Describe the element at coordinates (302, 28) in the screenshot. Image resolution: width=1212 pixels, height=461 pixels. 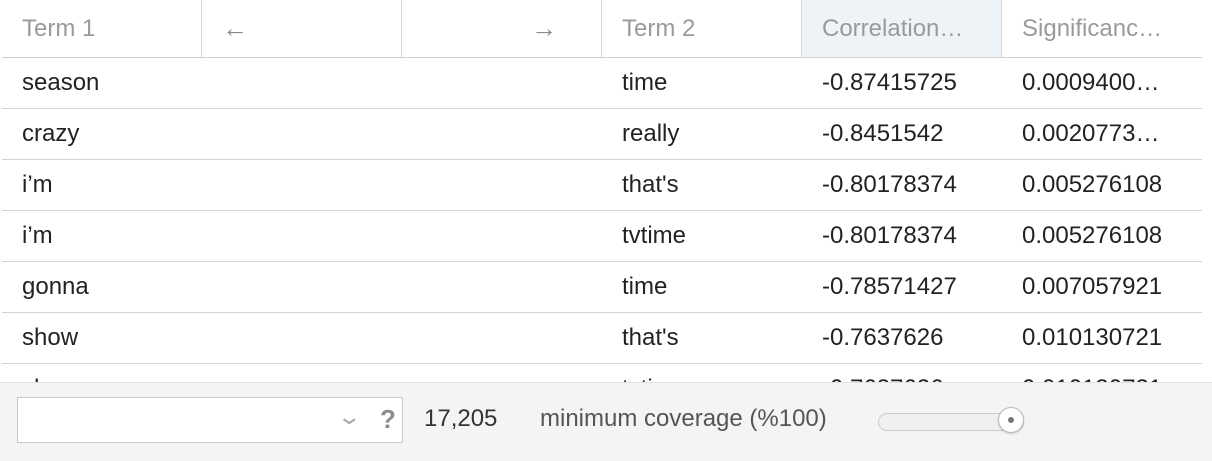
I see `column-header-left-arrow: ←` at that location.